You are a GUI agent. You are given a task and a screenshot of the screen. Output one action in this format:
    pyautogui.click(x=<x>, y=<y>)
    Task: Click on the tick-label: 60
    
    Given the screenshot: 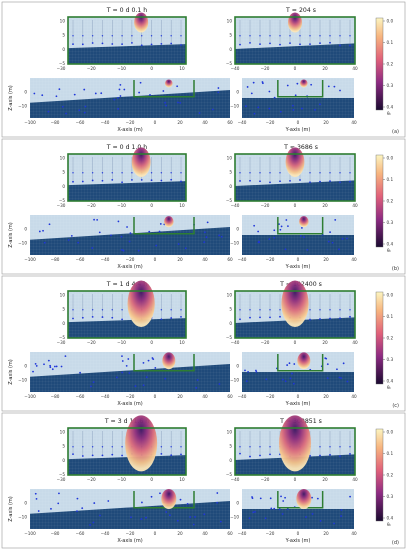 What is the action you would take?
    pyautogui.click(x=230, y=396)
    